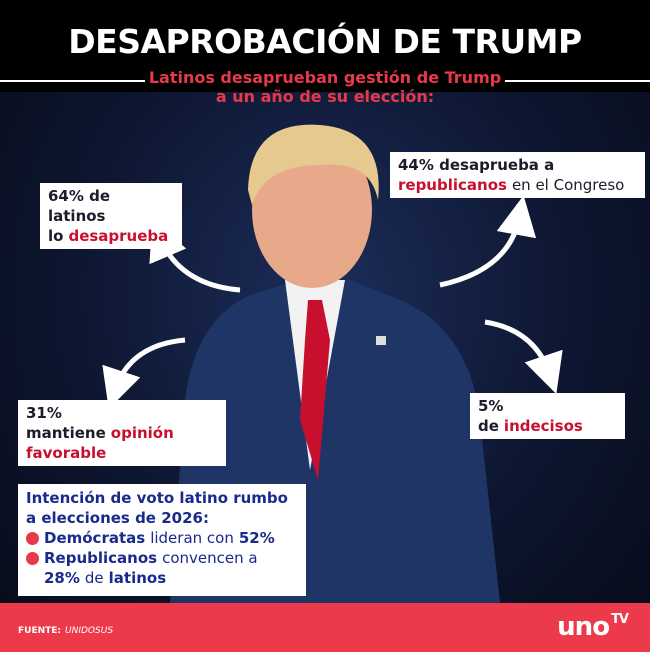  I want to click on vote-item: Republicanos convencen a 28% de latinos, so click(162, 568).